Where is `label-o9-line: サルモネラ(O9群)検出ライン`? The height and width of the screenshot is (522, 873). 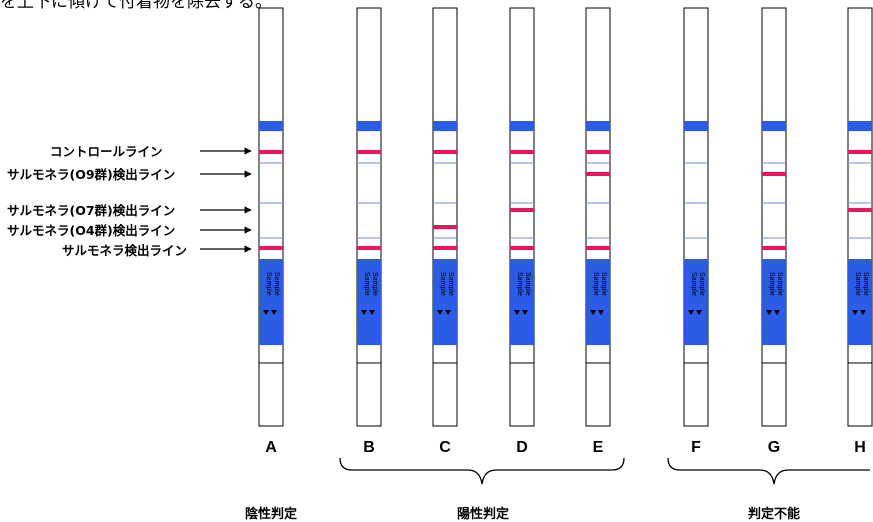
label-o9-line: サルモネラ(O9群)検出ライン is located at coordinates (91, 174).